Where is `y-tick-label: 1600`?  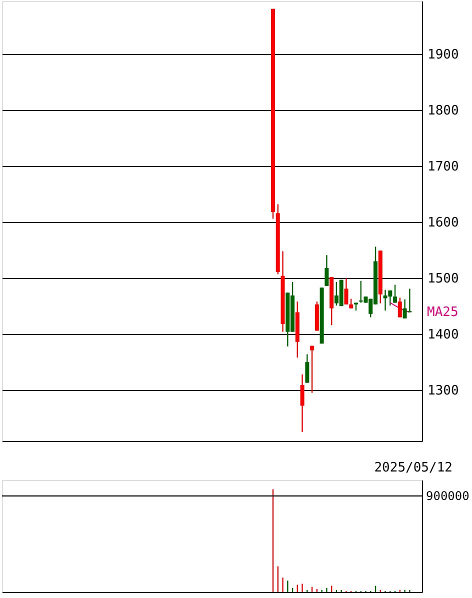 y-tick-label: 1600 is located at coordinates (443, 223).